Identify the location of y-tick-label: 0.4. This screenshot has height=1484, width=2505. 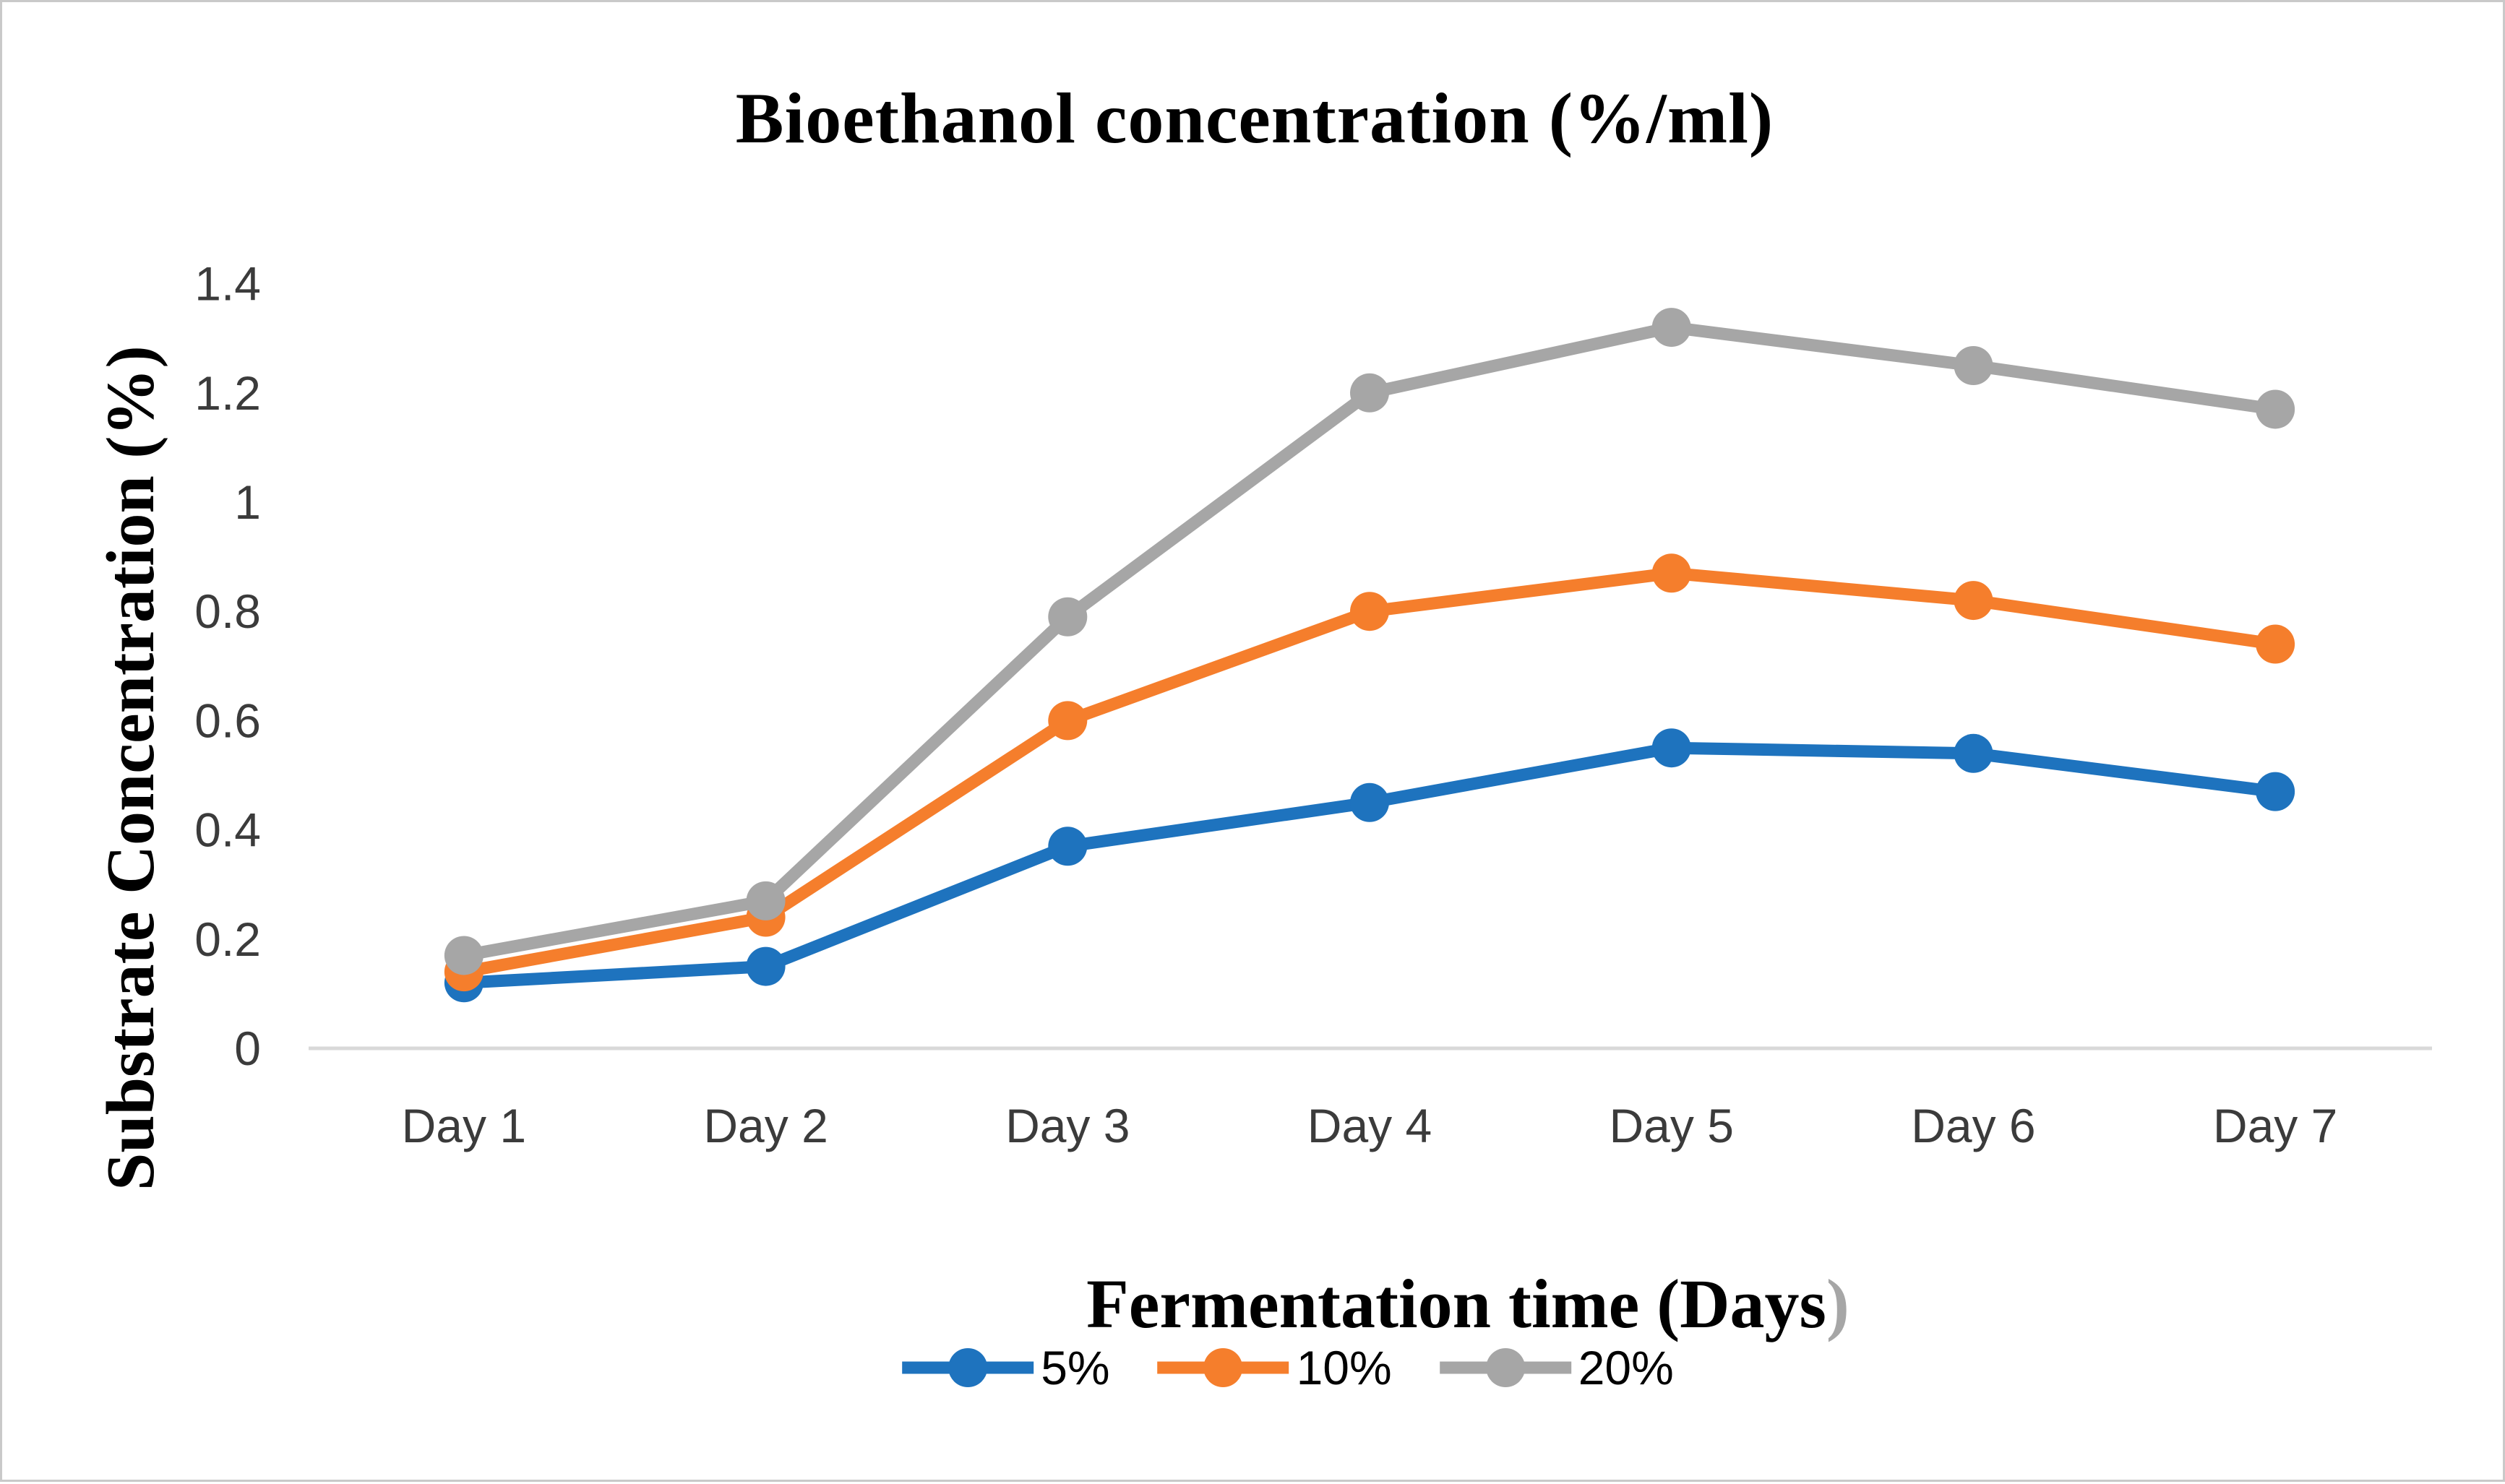
(227, 830).